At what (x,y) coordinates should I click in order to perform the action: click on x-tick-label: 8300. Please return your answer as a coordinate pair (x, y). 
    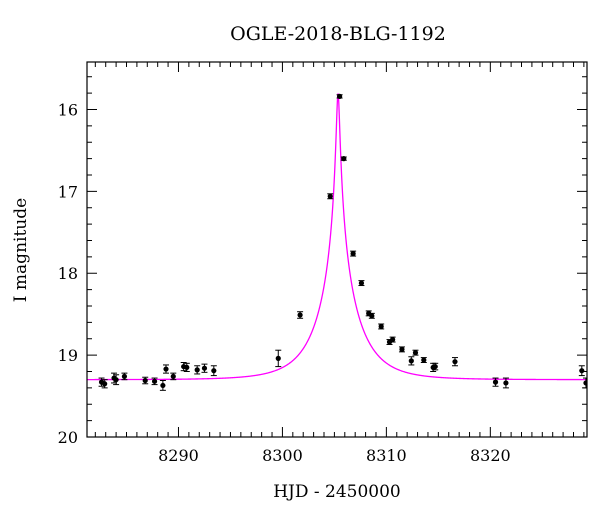
    Looking at the image, I should click on (282, 455).